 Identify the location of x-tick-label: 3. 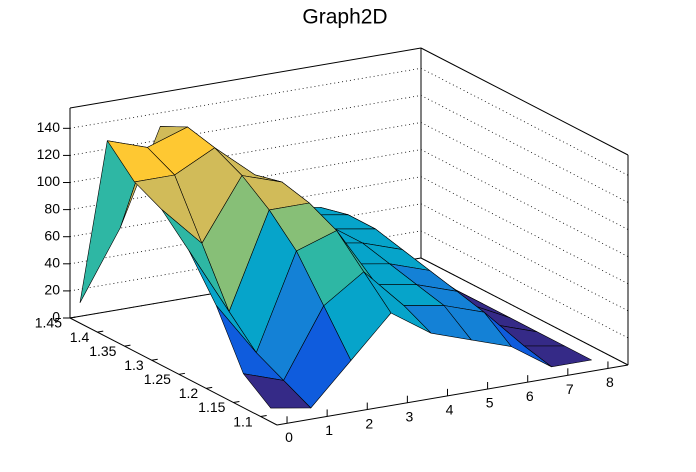
(409, 416).